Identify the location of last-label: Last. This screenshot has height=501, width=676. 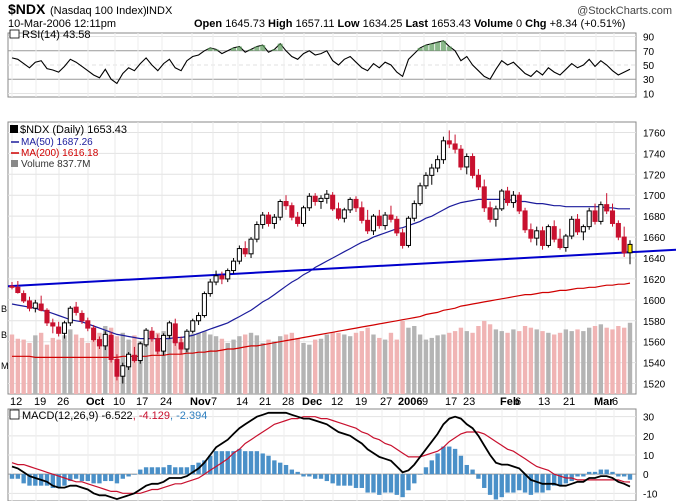
(416, 24).